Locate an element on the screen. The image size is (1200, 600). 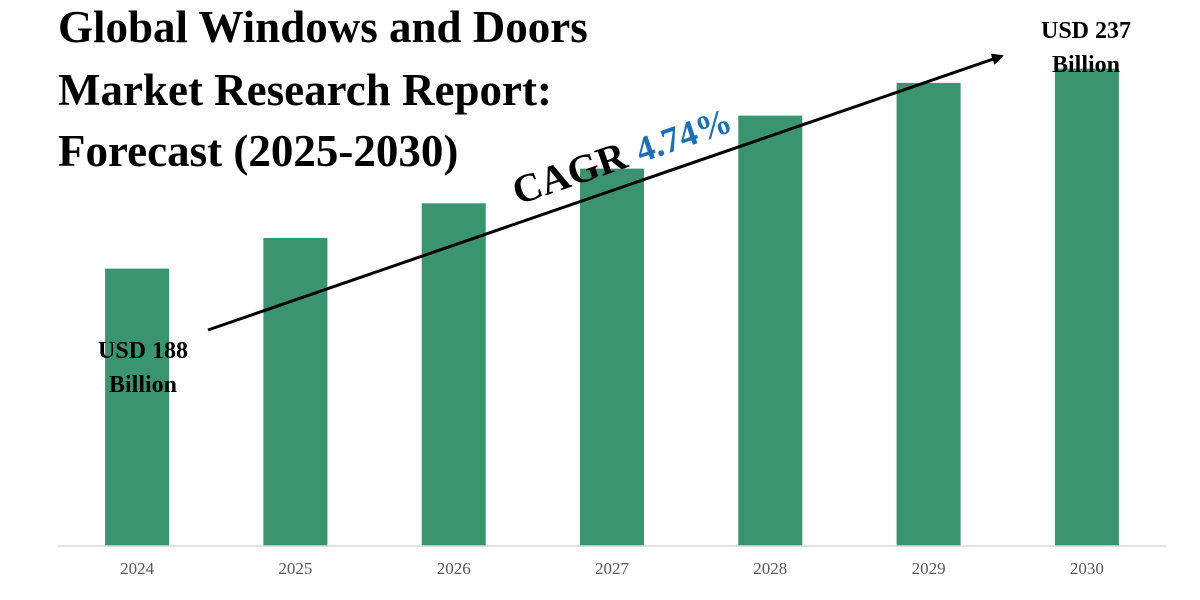
start-value-line-1: USD 188 is located at coordinates (143, 351).